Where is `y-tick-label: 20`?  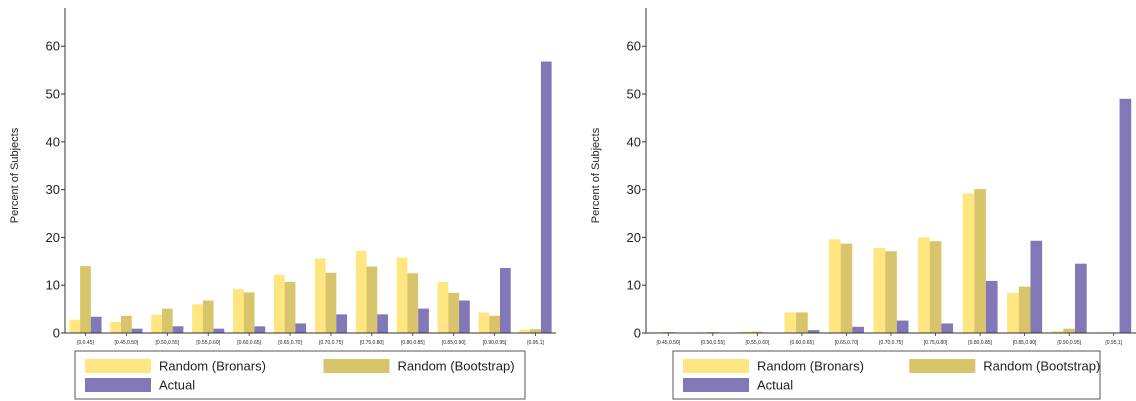
y-tick-label: 20 is located at coordinates (634, 237).